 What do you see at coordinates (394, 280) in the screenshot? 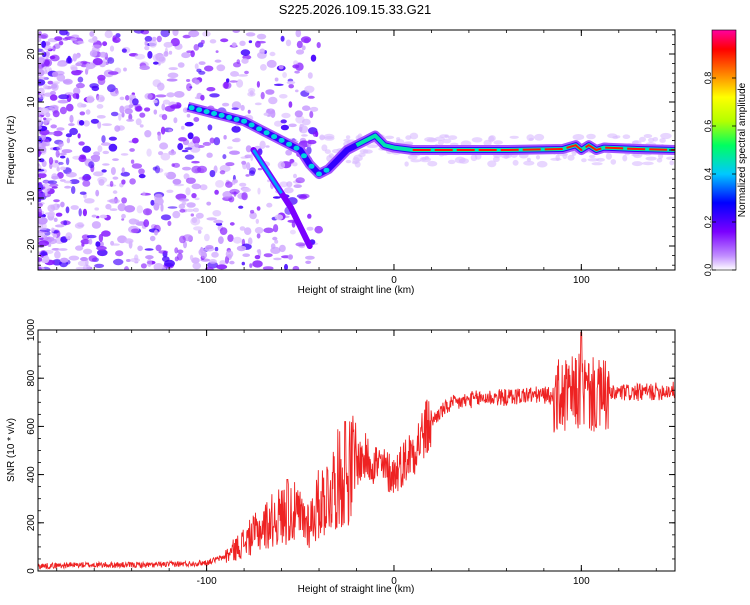
I see `x-tick-label: 0` at bounding box center [394, 280].